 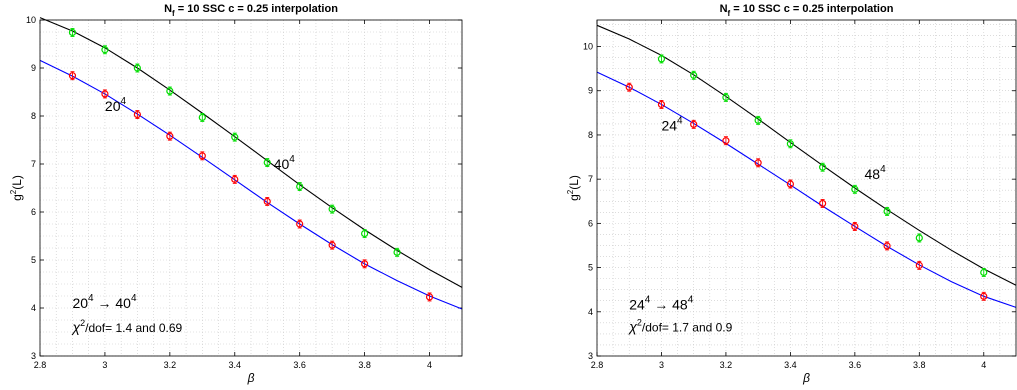 I want to click on transition-to: 48, so click(x=680, y=305).